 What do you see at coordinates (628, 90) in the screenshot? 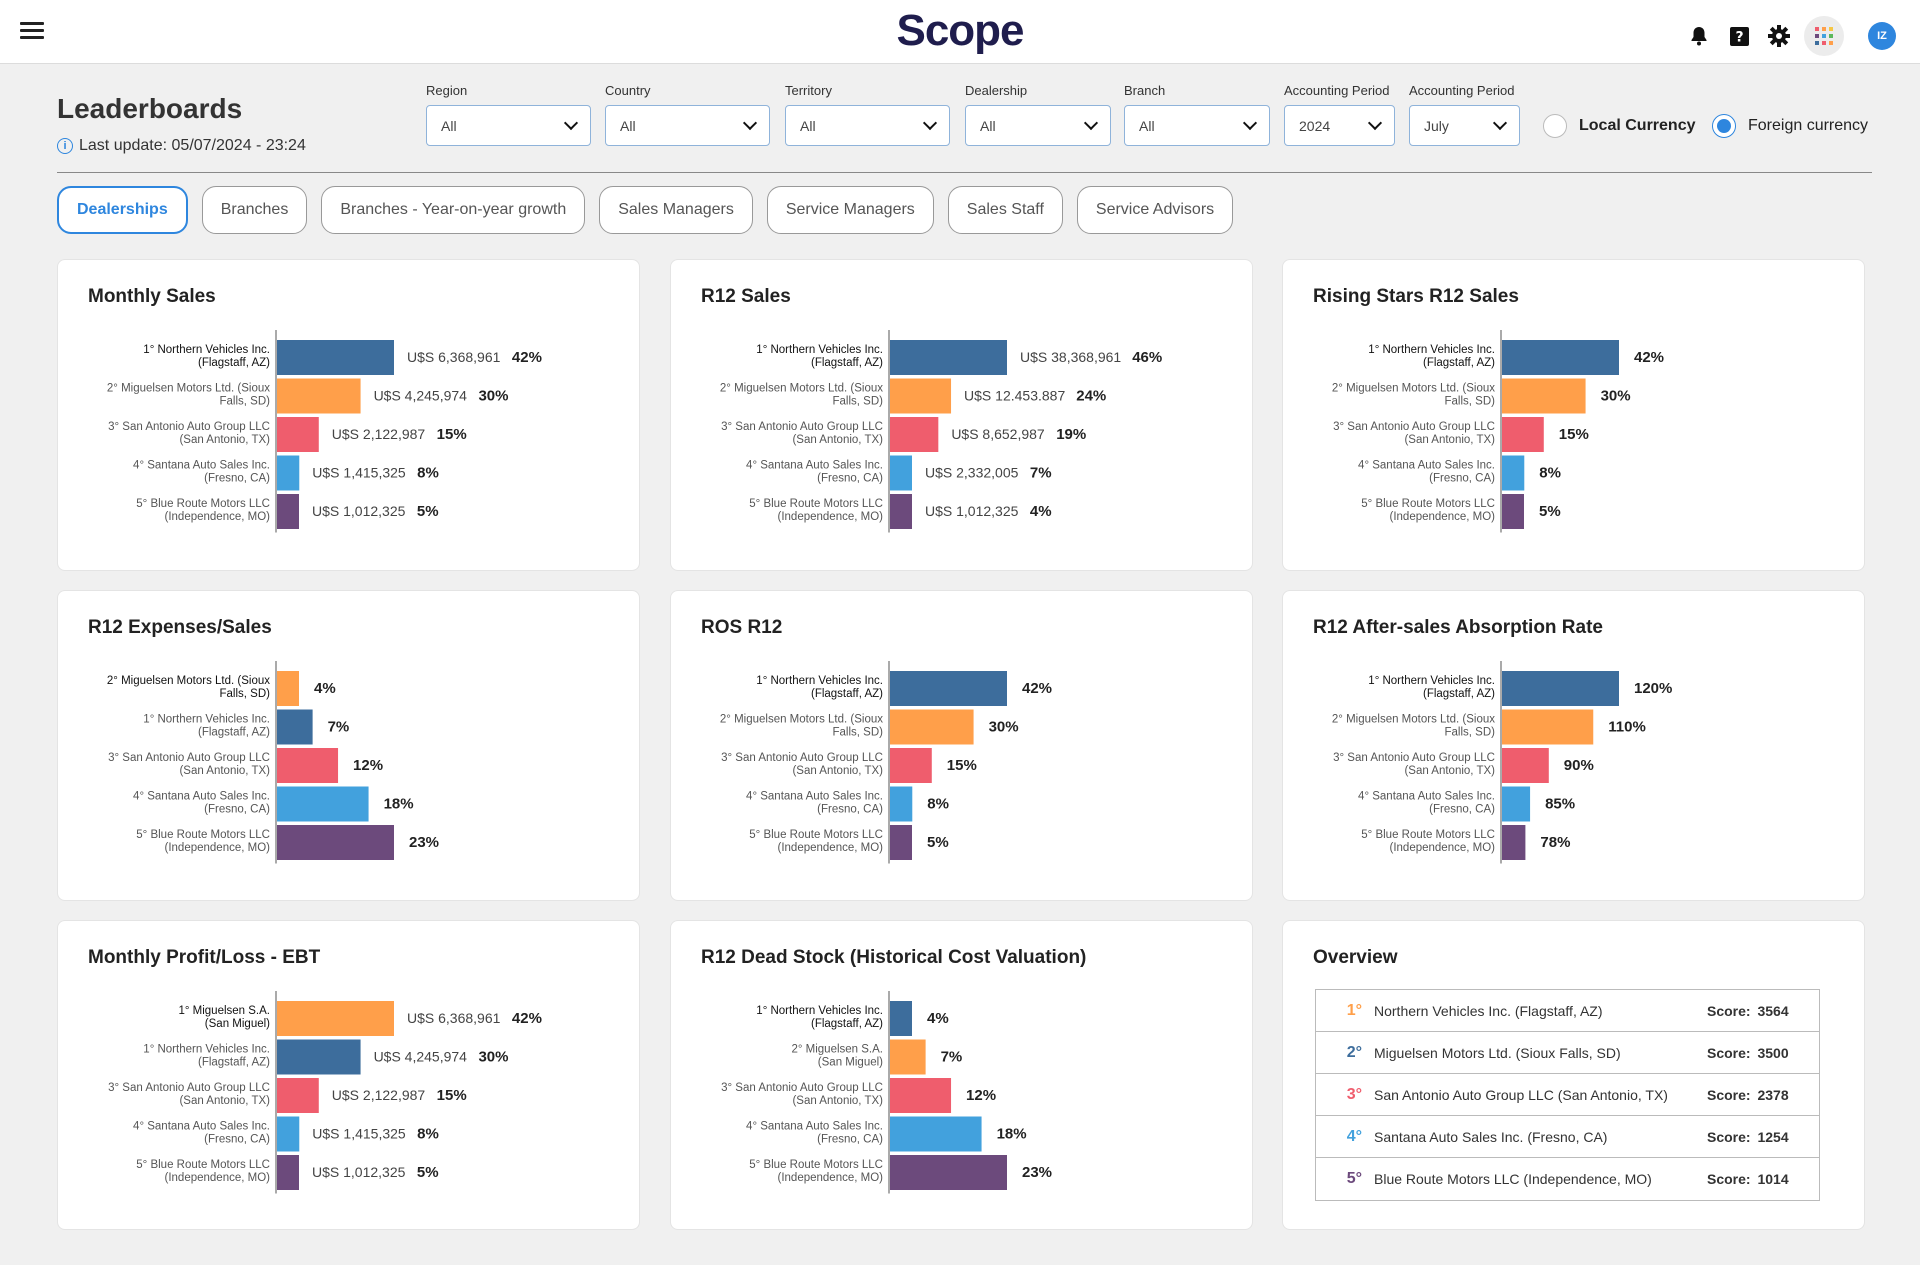
I see `filter-label: Country` at bounding box center [628, 90].